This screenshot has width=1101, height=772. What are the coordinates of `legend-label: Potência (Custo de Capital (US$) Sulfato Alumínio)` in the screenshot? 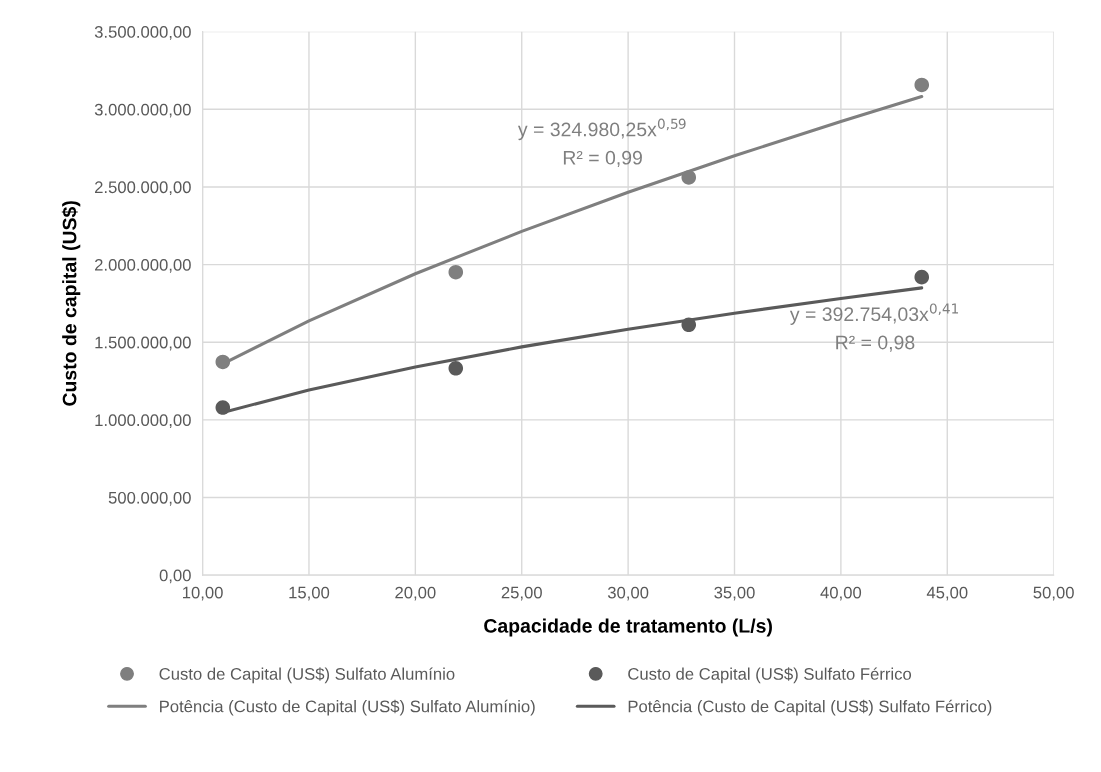 It's located at (347, 707).